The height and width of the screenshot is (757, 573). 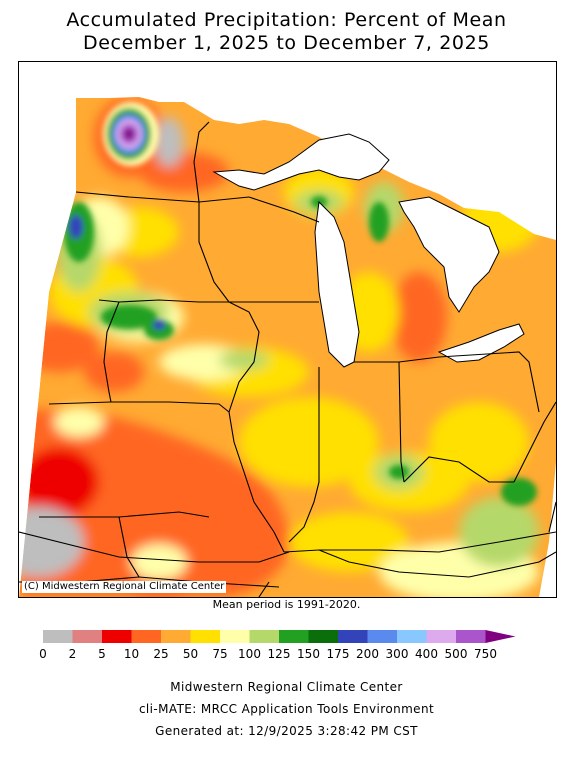 What do you see at coordinates (286, 604) in the screenshot?
I see `mean-period-note: Mean period is 1991-2020.` at bounding box center [286, 604].